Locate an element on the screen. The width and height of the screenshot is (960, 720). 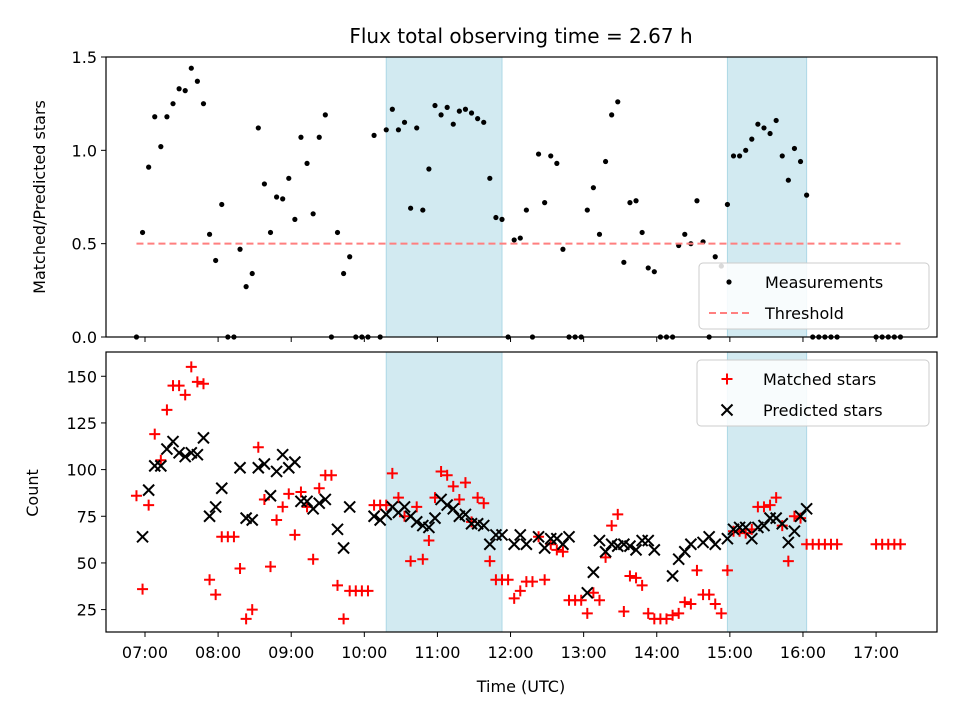
legend-label: Measurements is located at coordinates (824, 282).